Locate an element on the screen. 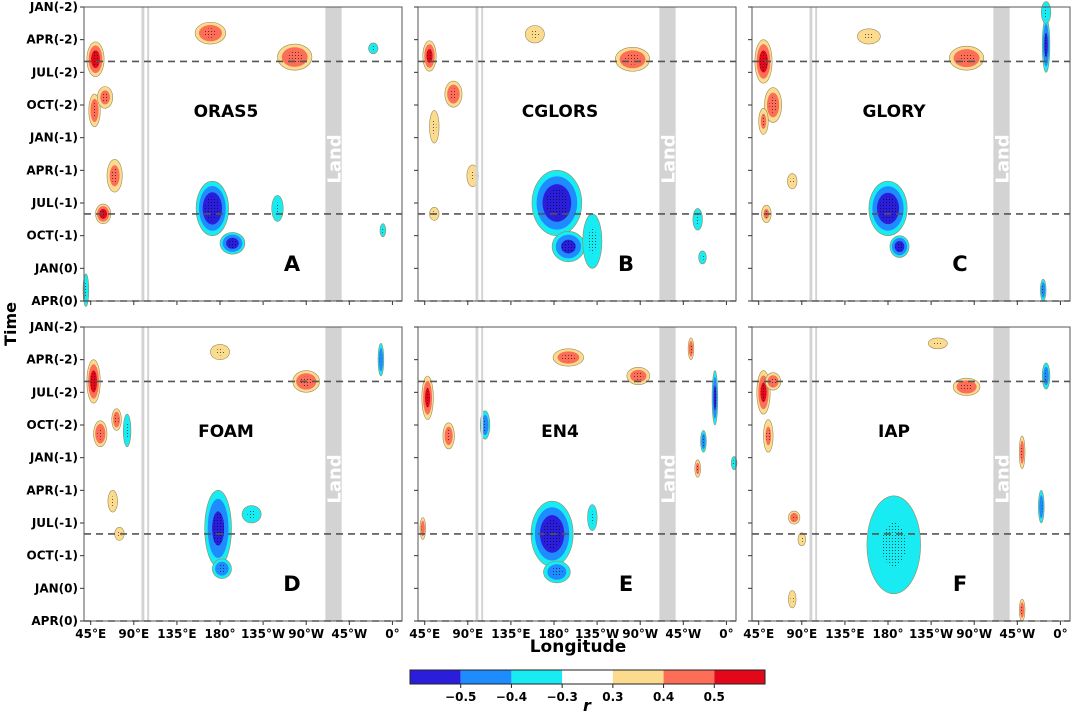  panel-letter: A is located at coordinates (292, 264).